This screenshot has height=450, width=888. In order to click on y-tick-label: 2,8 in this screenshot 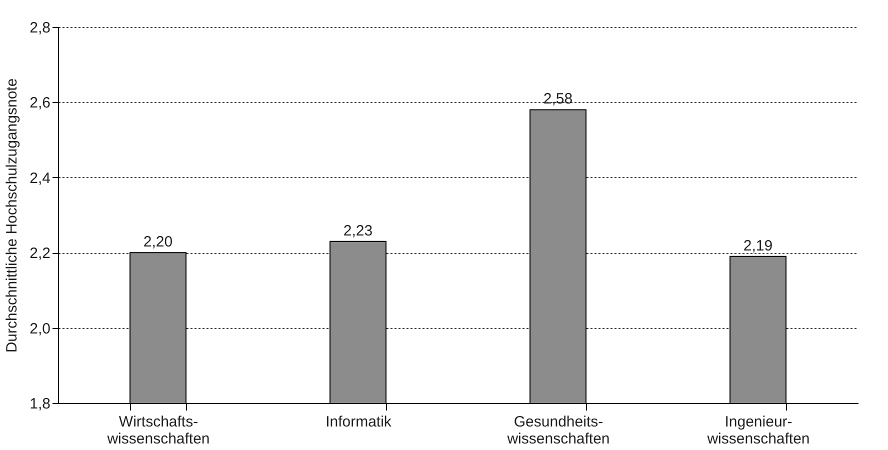, I will do `click(40, 28)`.